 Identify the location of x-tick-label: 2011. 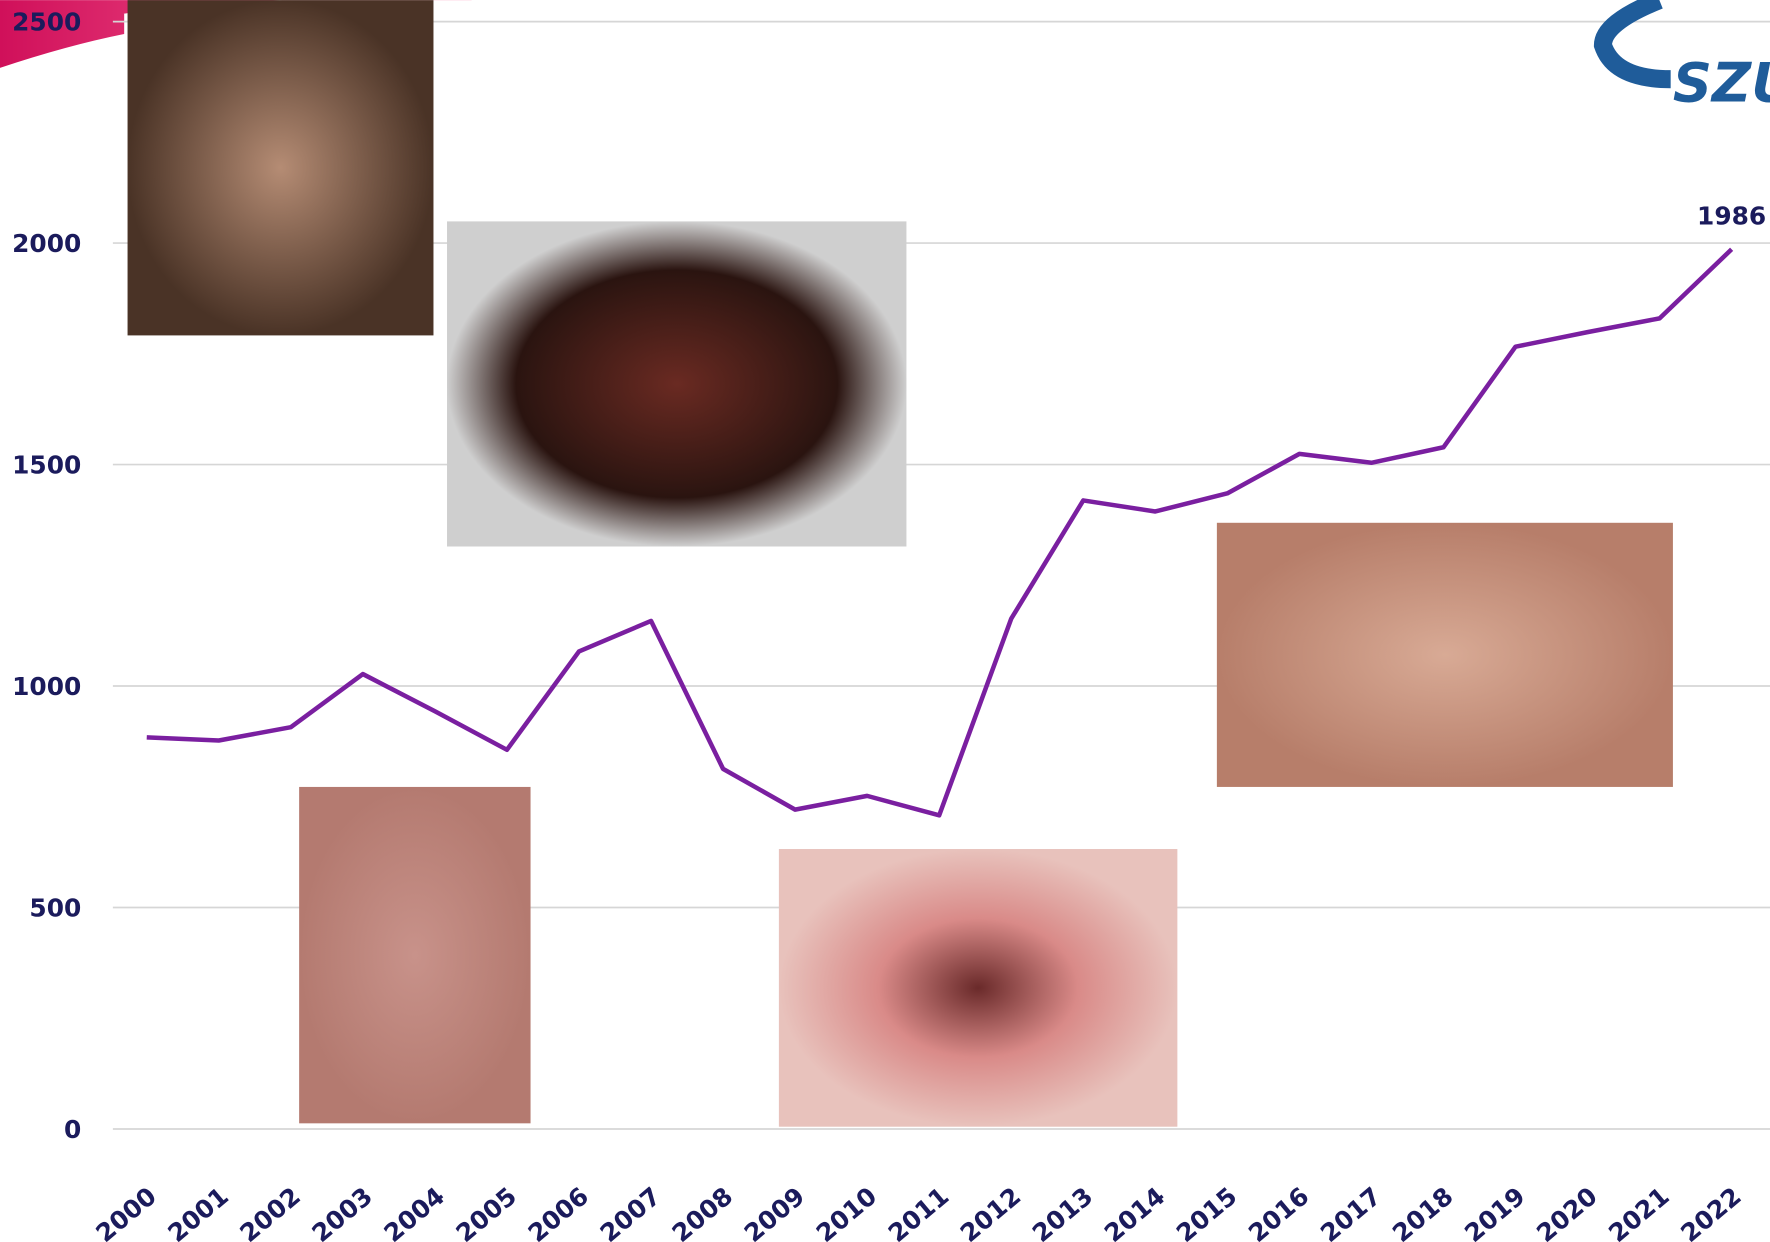
(919, 1211).